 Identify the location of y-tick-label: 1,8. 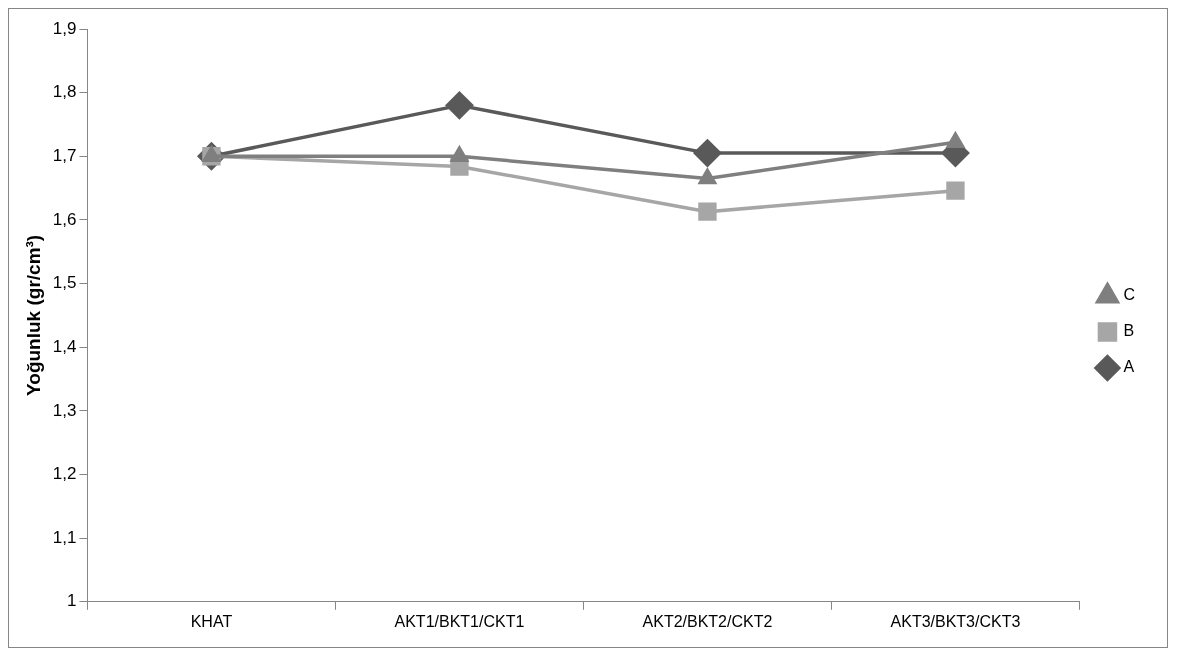
(64, 92).